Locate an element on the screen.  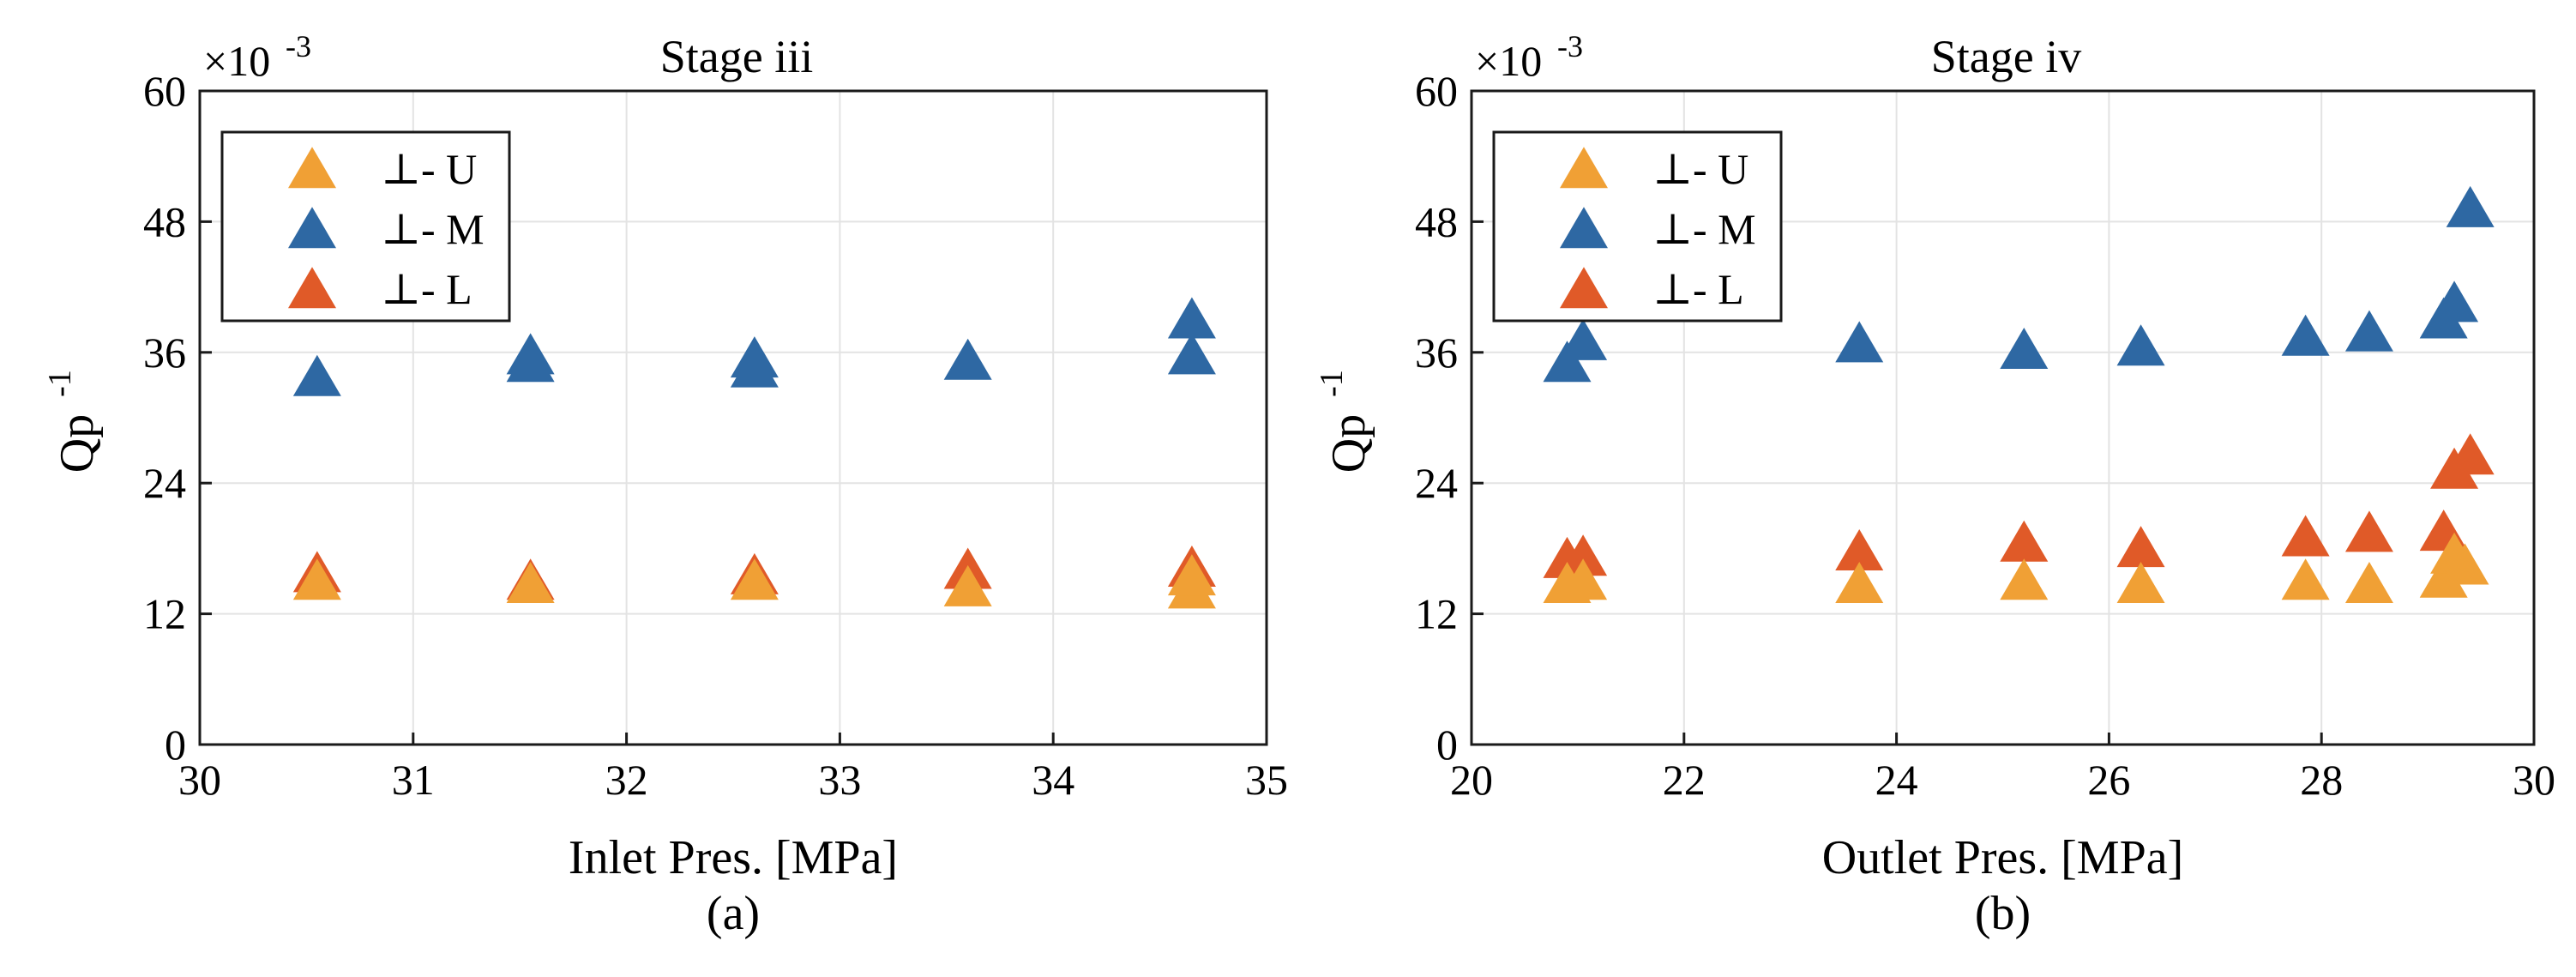
x-axis-label: Inlet Pres. [MPa] is located at coordinates (733, 857).